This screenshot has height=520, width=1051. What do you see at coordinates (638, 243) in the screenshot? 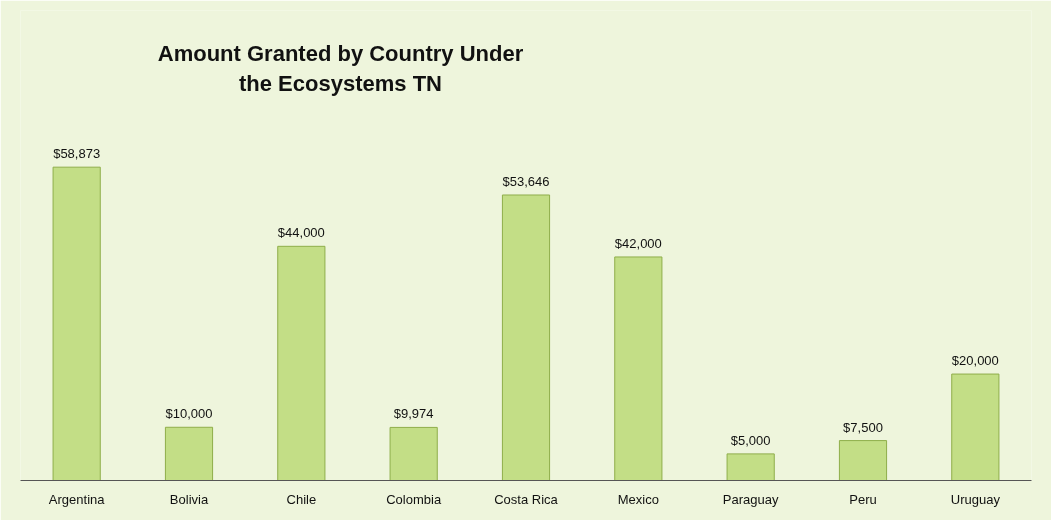
I see `data-label: $42,000` at bounding box center [638, 243].